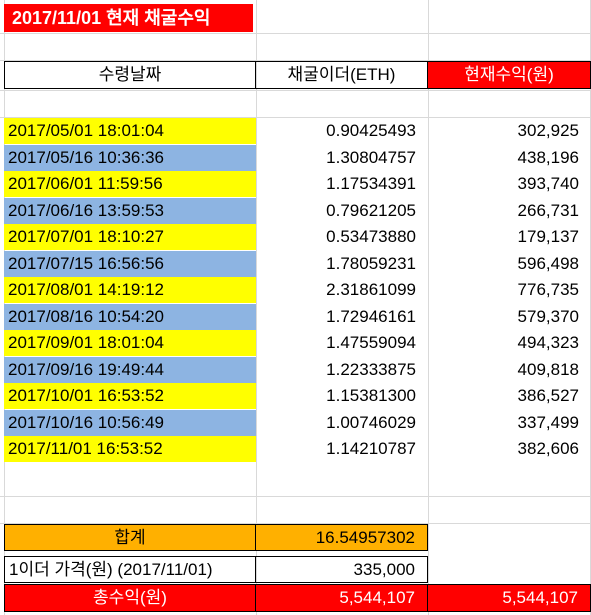 The width and height of the screenshot is (591, 615). I want to click on eth-cell: 2.31861099, so click(371, 289).